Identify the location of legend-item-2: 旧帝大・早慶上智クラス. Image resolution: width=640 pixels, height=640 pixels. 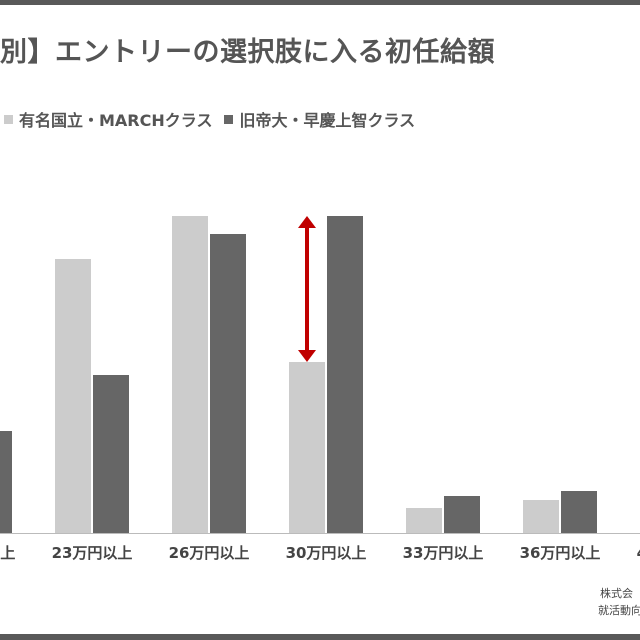
(319, 119).